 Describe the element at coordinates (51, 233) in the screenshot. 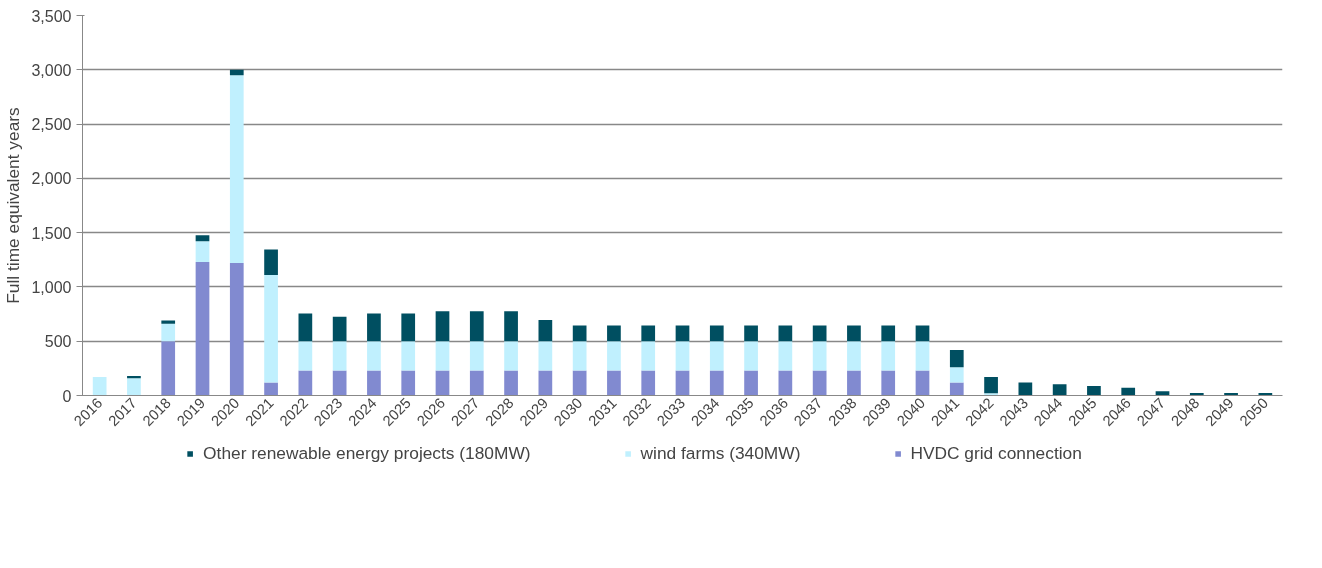

I see `y-tick-label: 1,500` at that location.